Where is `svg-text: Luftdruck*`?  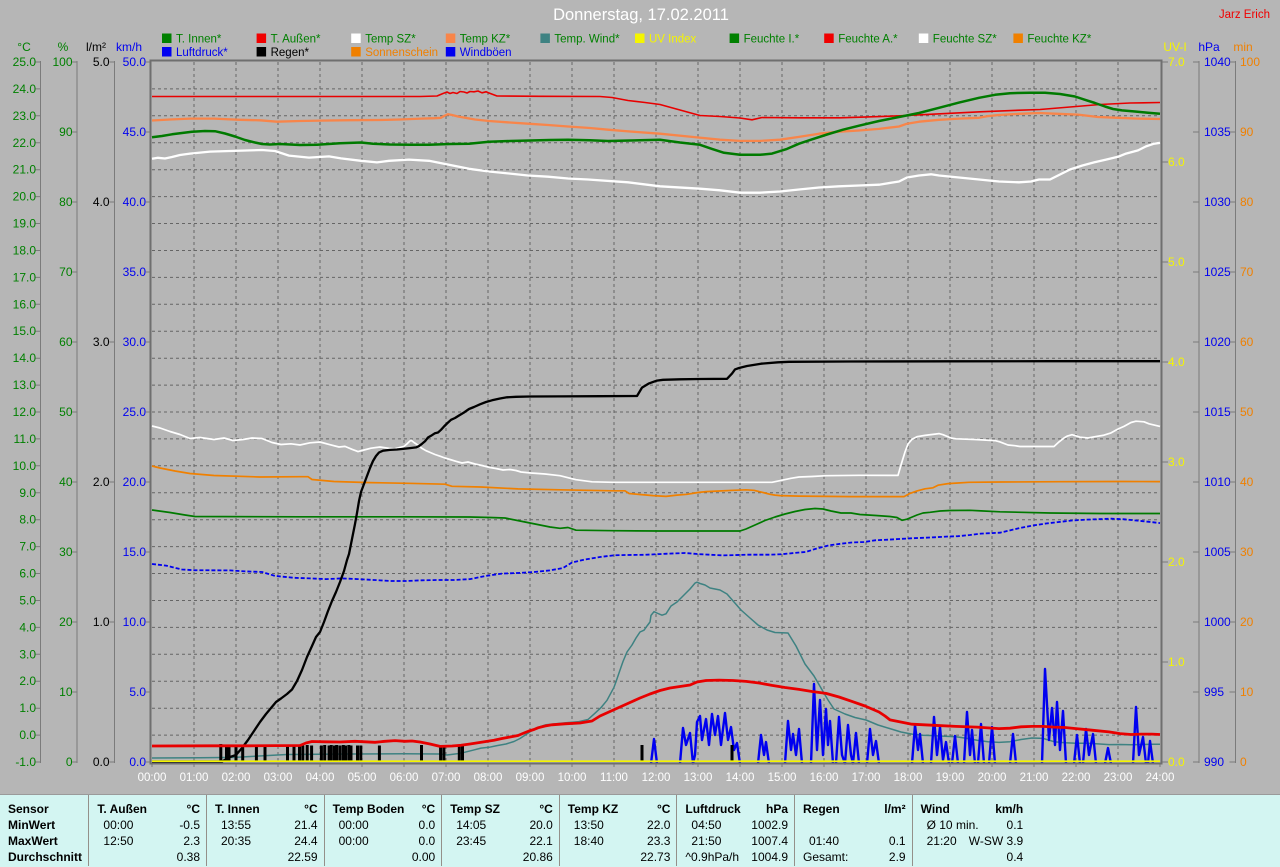 svg-text: Luftdruck* is located at coordinates (202, 53).